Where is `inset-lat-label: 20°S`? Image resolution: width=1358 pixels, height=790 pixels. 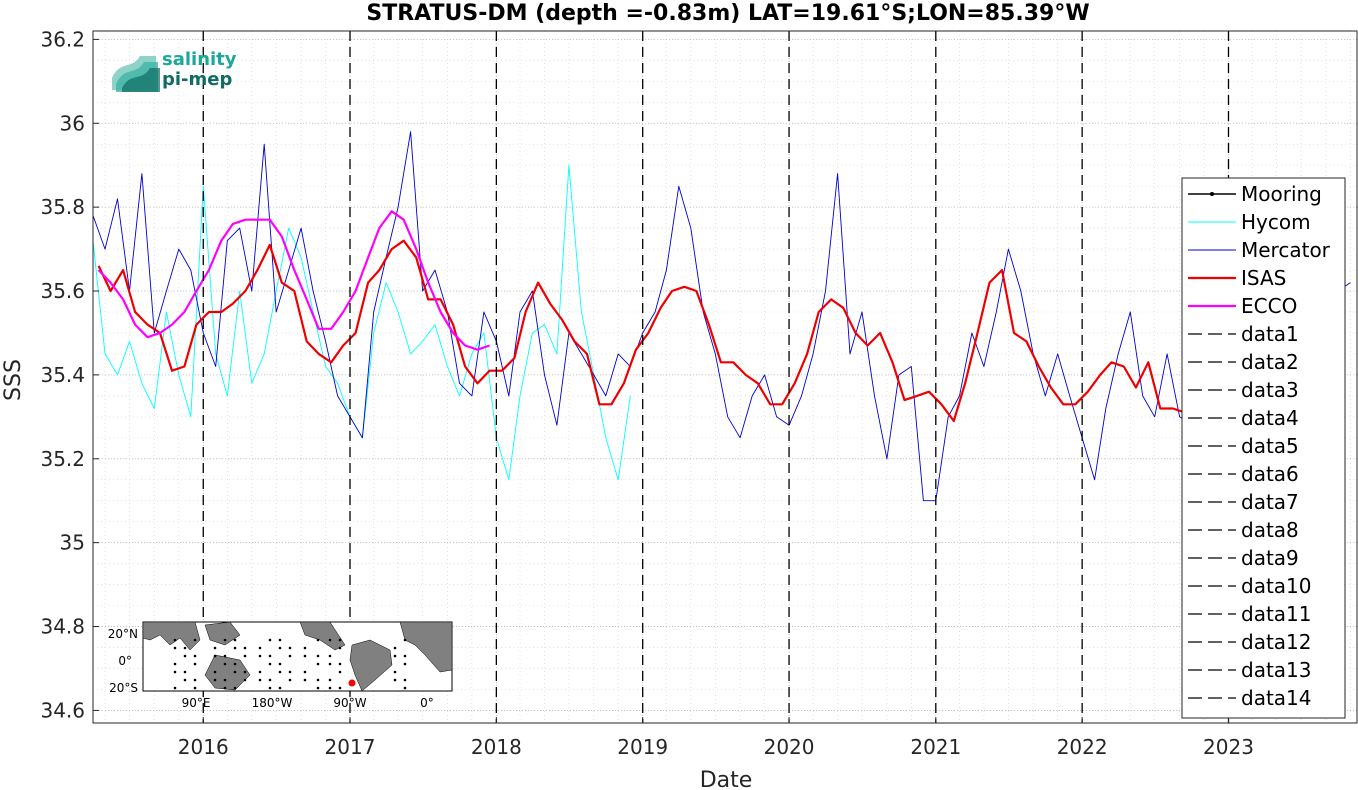
inset-lat-label: 20°S is located at coordinates (123, 688).